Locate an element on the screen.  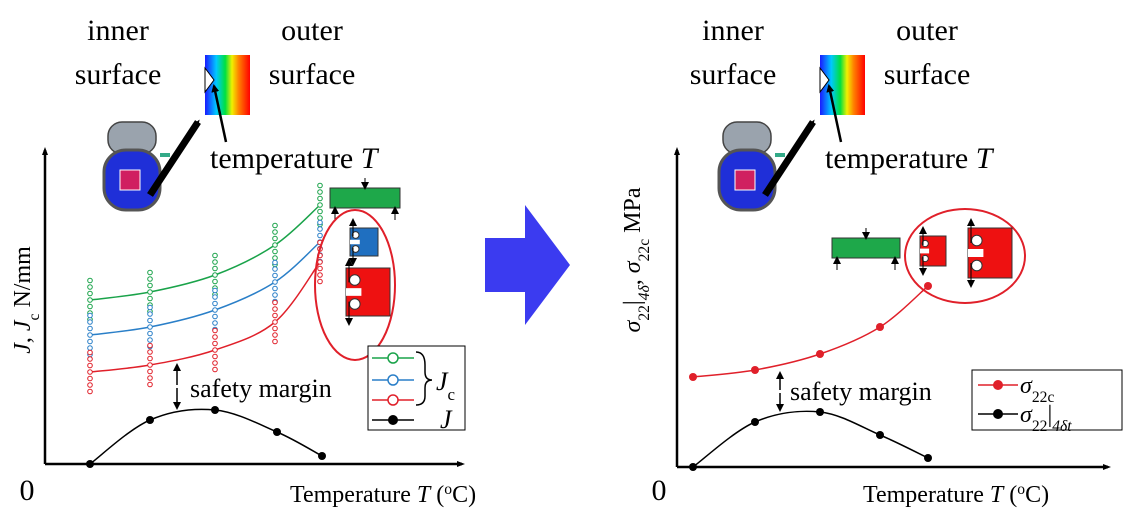
y-axis-label-part: J is located at coordinates (23, 348).